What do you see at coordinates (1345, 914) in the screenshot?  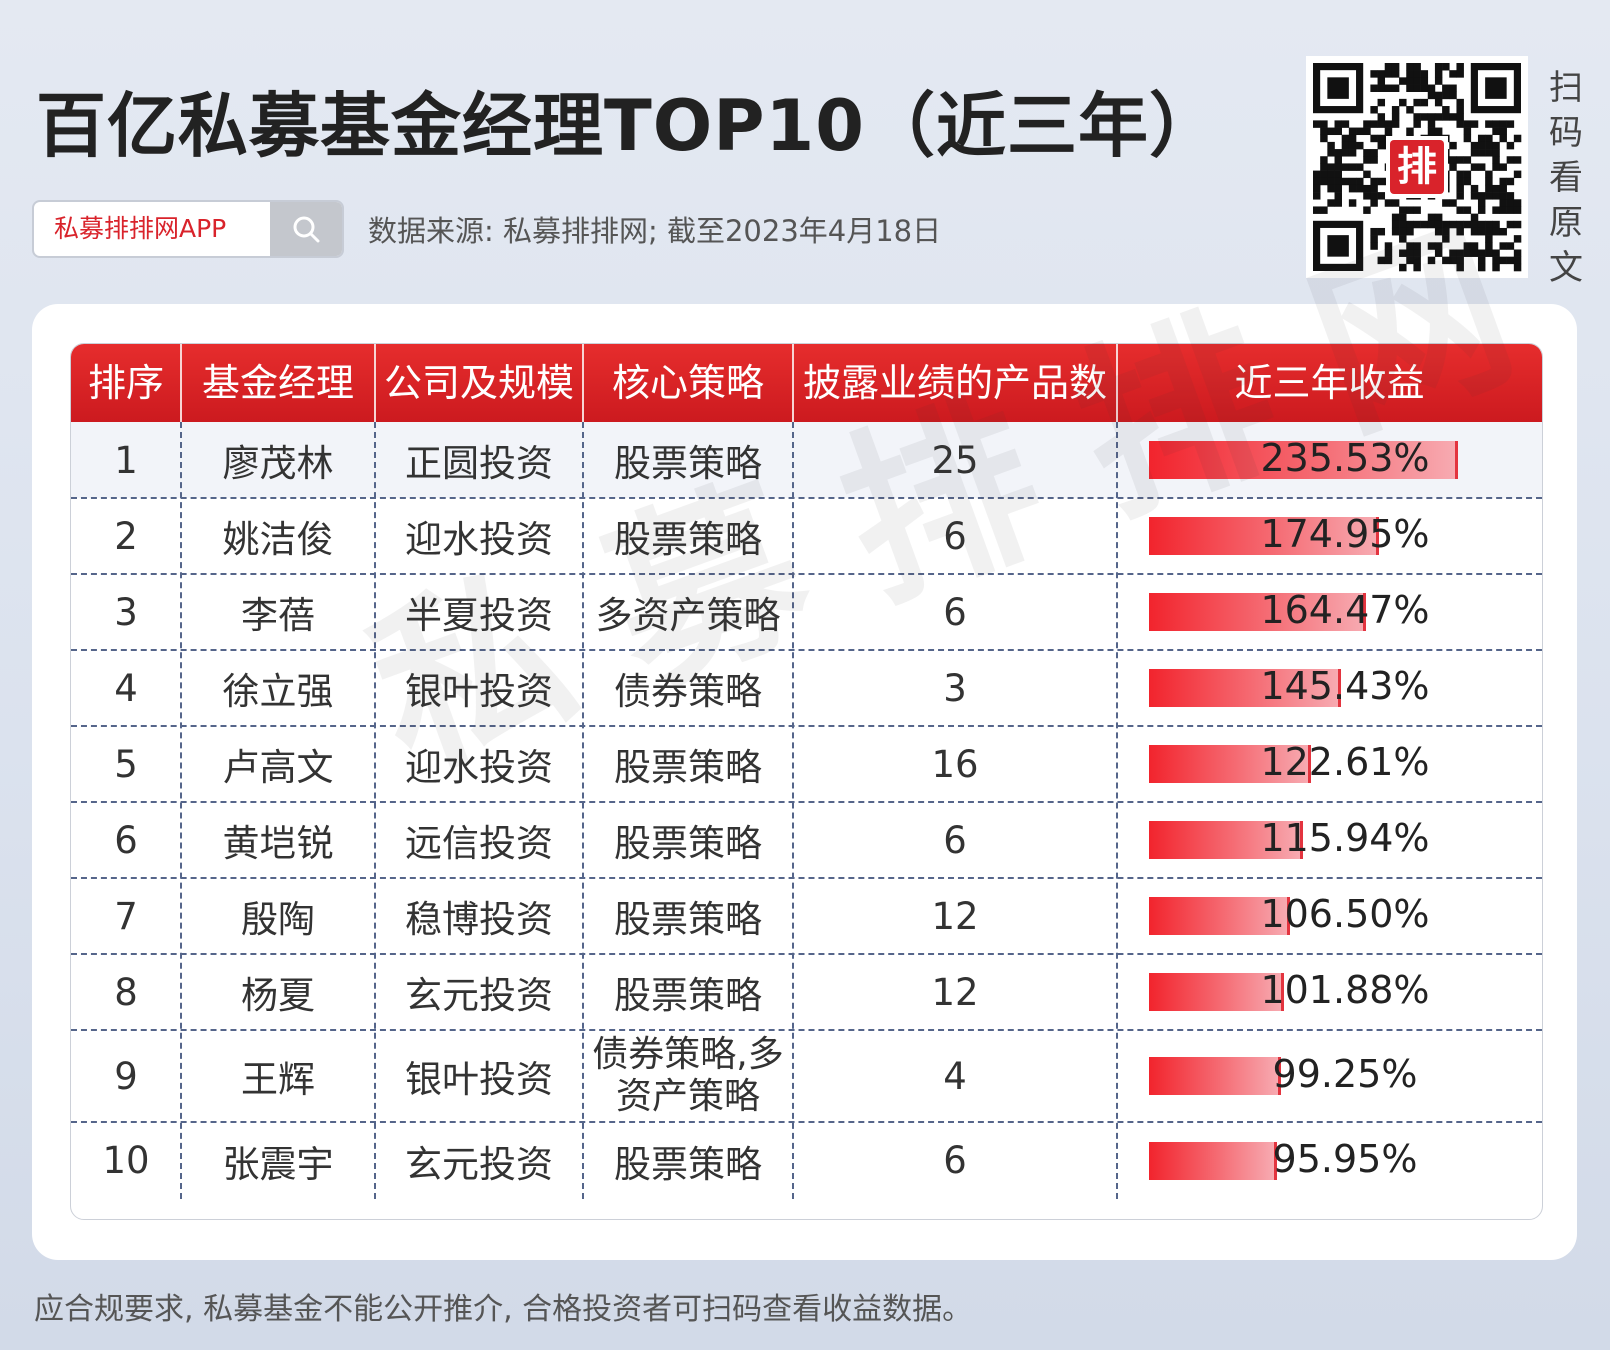 I see `return-label: 106.50%` at bounding box center [1345, 914].